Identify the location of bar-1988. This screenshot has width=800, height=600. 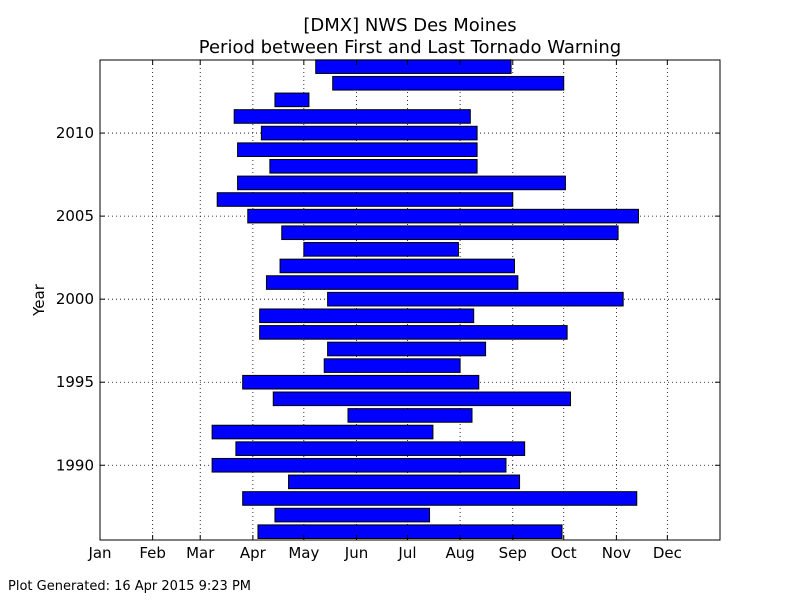
(440, 498).